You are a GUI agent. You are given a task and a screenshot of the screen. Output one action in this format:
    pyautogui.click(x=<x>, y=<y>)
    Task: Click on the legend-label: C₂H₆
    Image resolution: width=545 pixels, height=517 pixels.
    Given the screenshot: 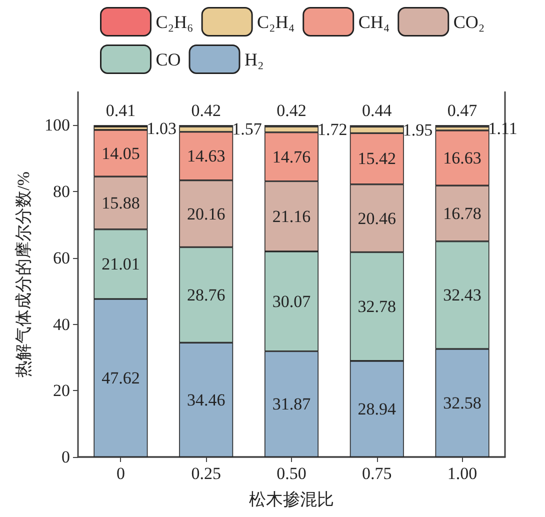 What is the action you would take?
    pyautogui.click(x=175, y=22)
    